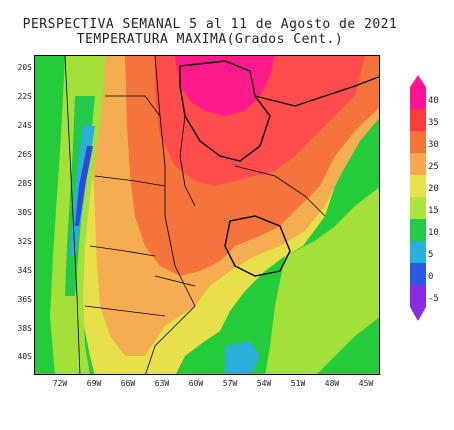  Describe the element at coordinates (433, 145) in the screenshot. I see `colorbar-label-30: 30` at that location.